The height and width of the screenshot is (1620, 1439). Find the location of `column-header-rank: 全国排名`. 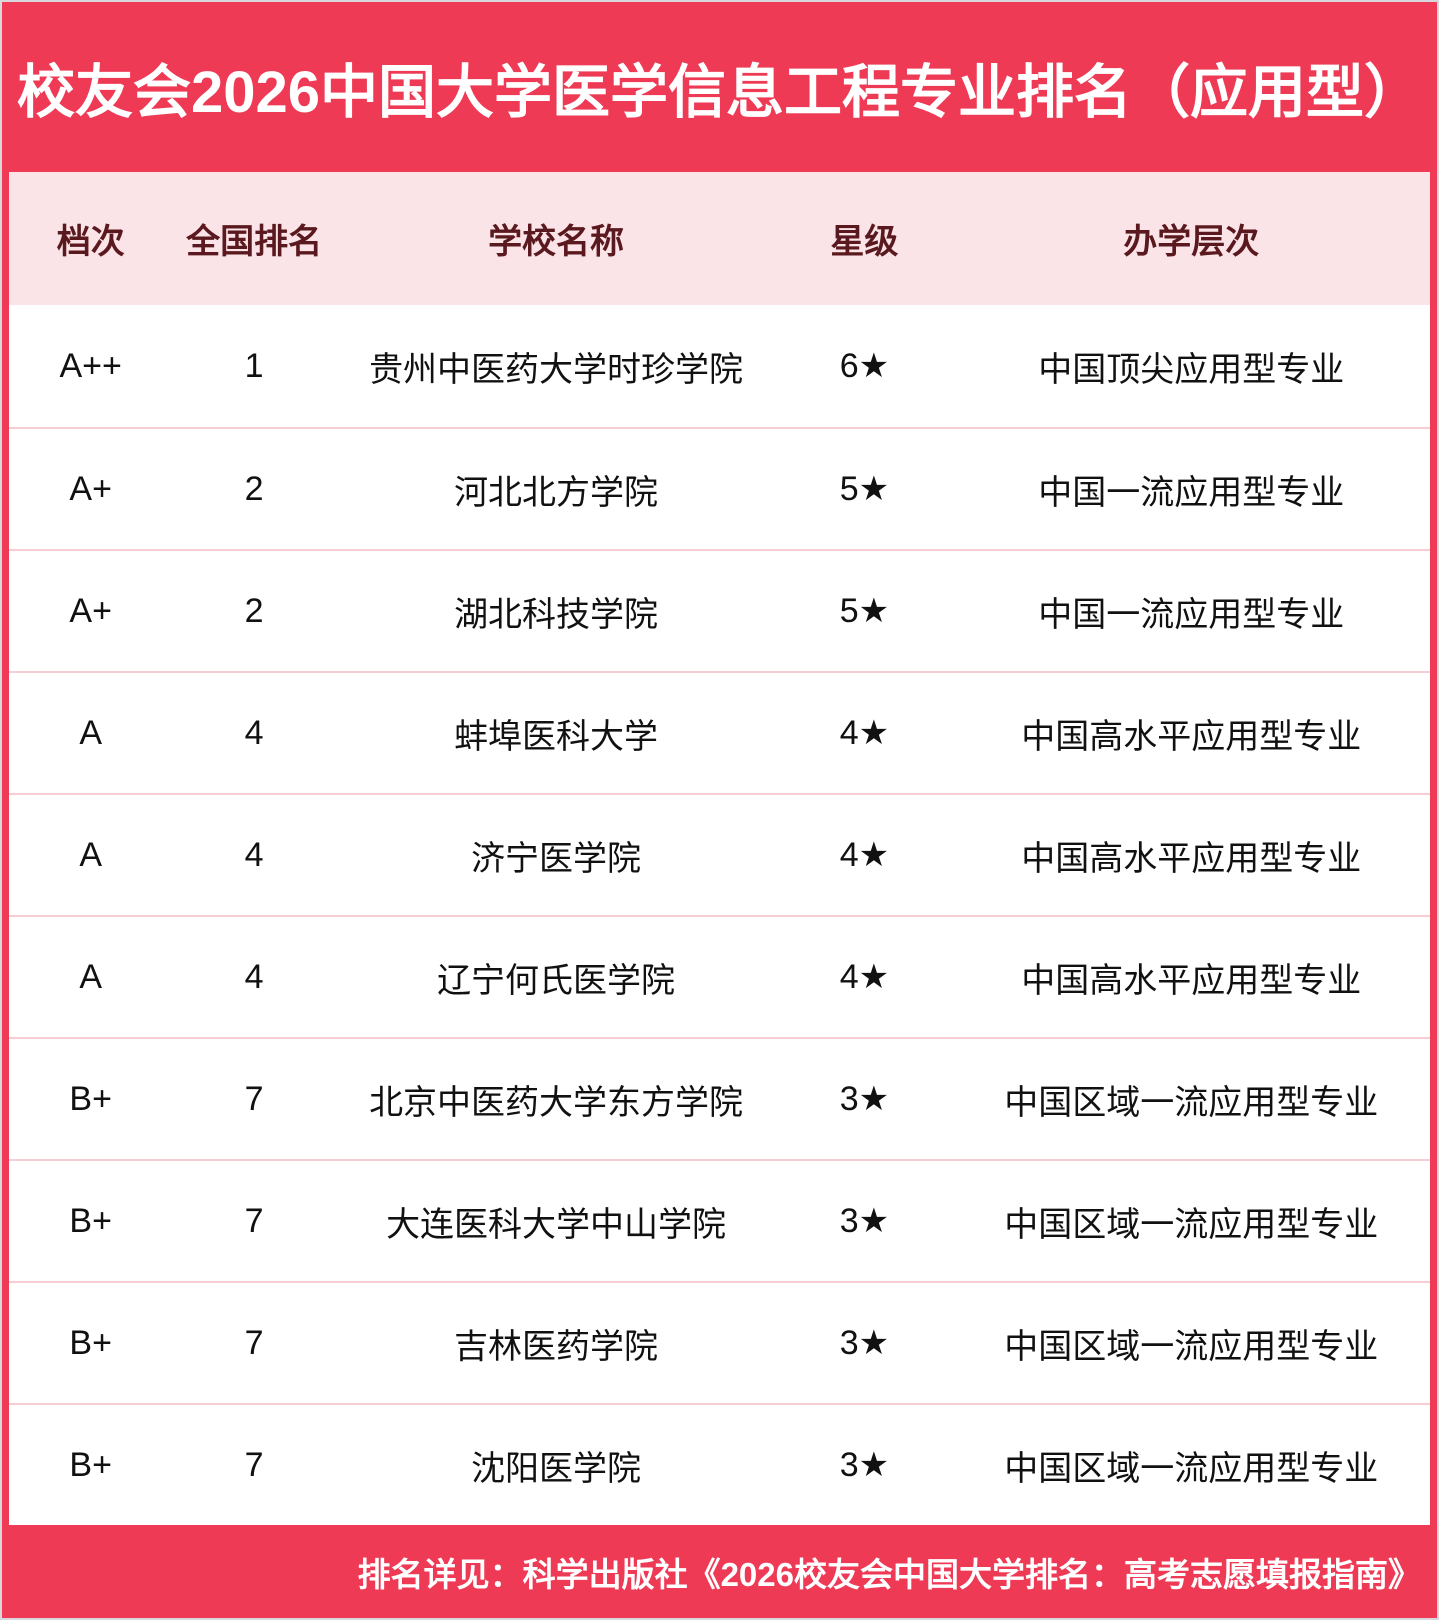

column-header-rank: 全国排名 is located at coordinates (254, 242).